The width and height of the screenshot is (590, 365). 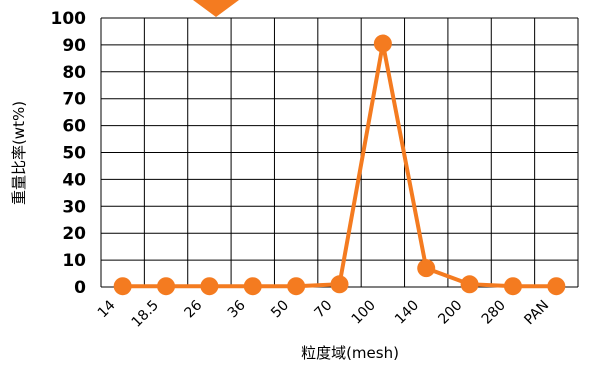 What do you see at coordinates (69, 19) in the screenshot?
I see `y-tick-label: 100` at bounding box center [69, 19].